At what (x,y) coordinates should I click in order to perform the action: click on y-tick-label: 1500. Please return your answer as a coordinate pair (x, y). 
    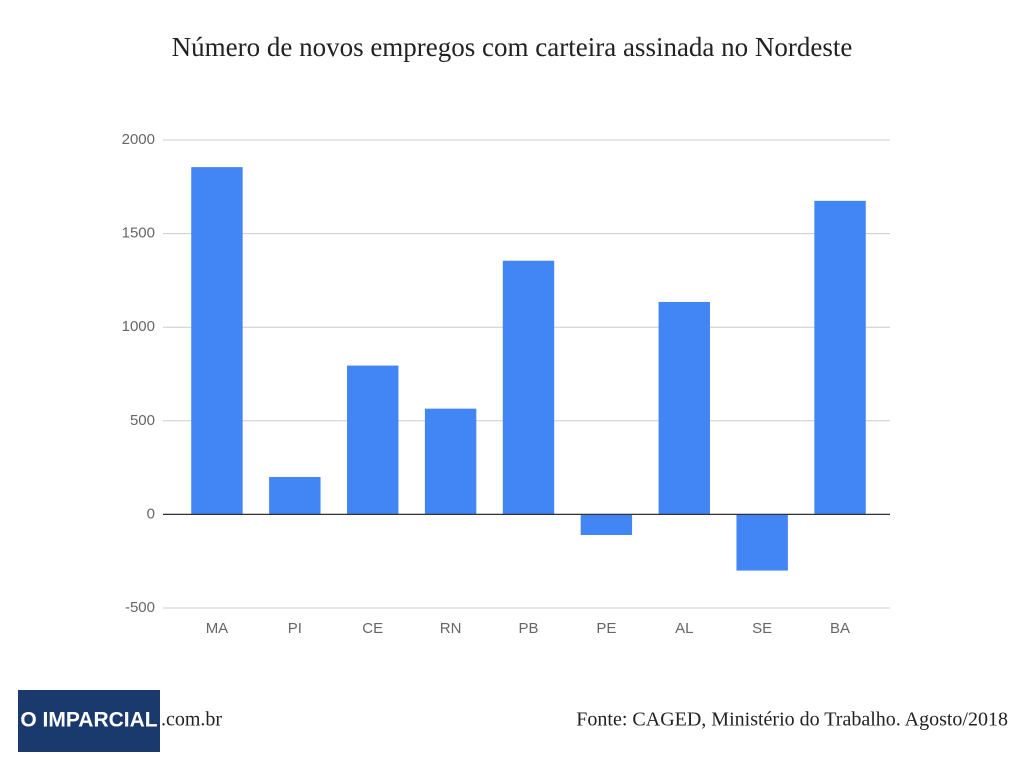
    Looking at the image, I should click on (138, 233).